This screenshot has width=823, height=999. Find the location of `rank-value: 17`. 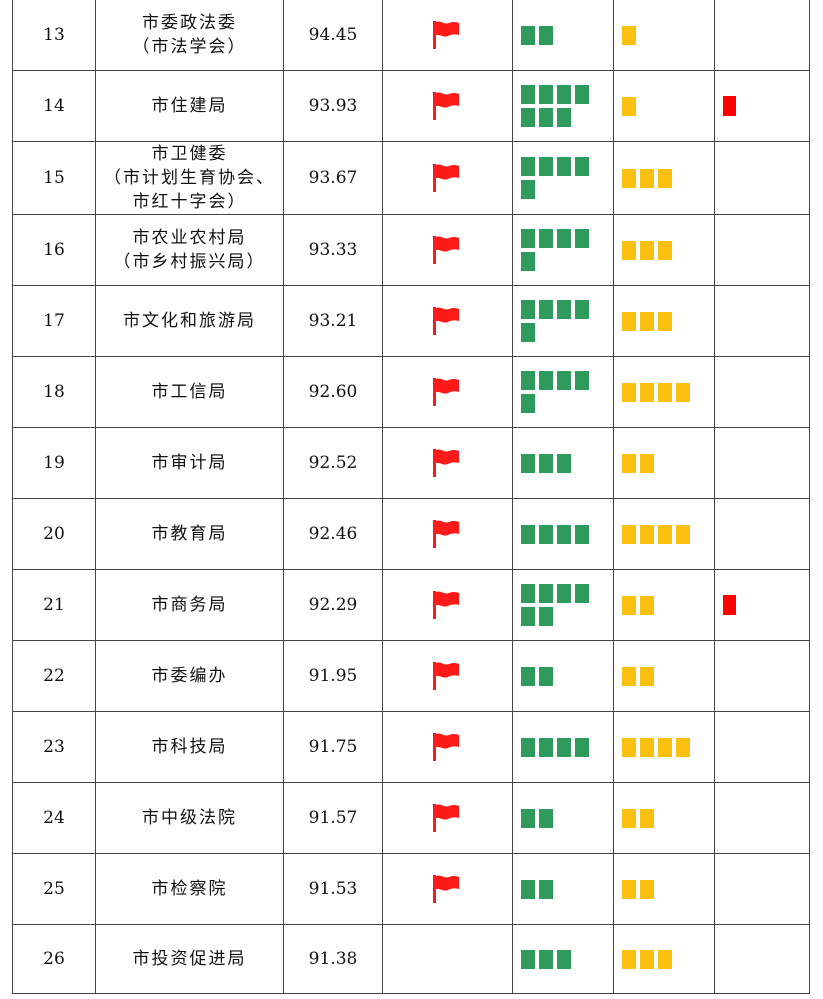

rank-value: 17 is located at coordinates (54, 321).